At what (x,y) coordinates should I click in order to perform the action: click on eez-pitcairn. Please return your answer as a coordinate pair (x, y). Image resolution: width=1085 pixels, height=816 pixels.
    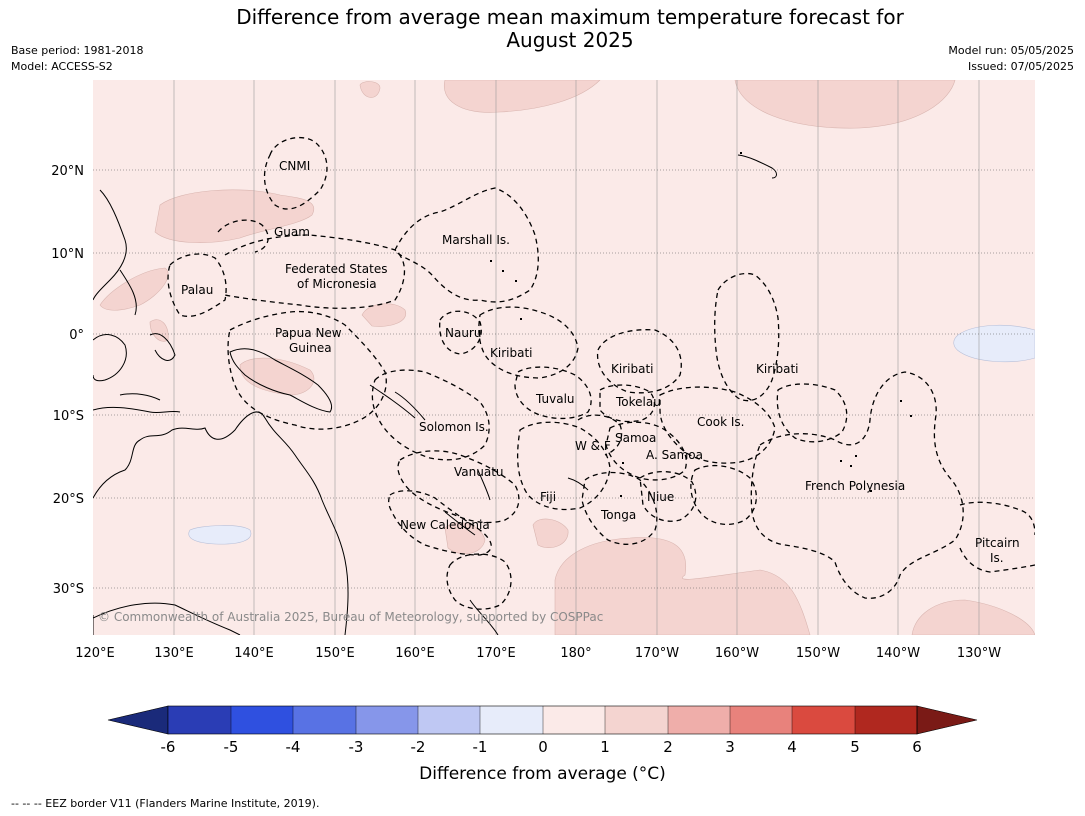
    Looking at the image, I should click on (997, 537).